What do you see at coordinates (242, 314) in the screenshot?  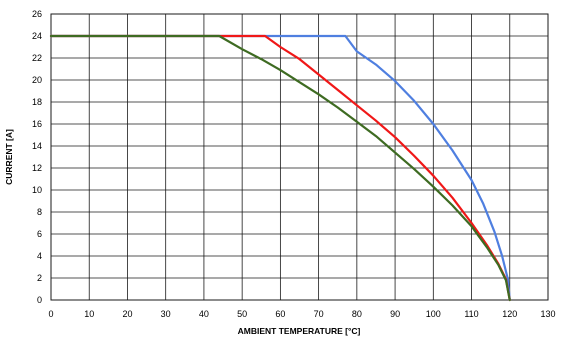 I see `x-tick-label: 50` at bounding box center [242, 314].